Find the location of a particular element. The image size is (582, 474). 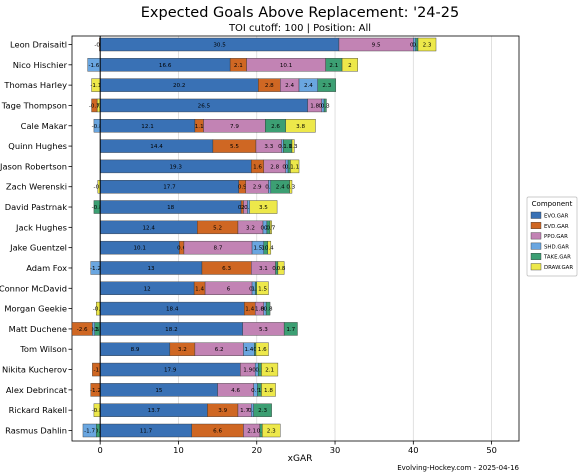

segment-value-label: -2.6 is located at coordinates (82, 330).